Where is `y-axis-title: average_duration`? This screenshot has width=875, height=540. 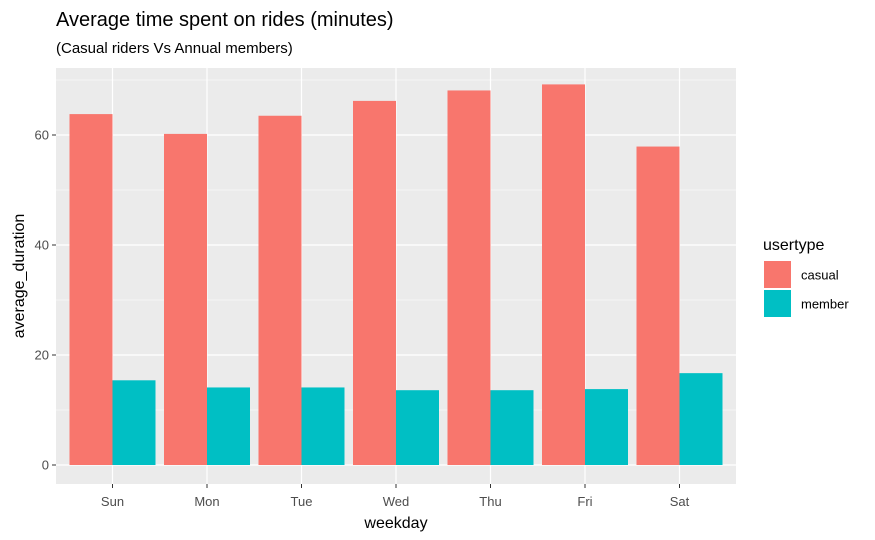 y-axis-title: average_duration is located at coordinates (19, 276).